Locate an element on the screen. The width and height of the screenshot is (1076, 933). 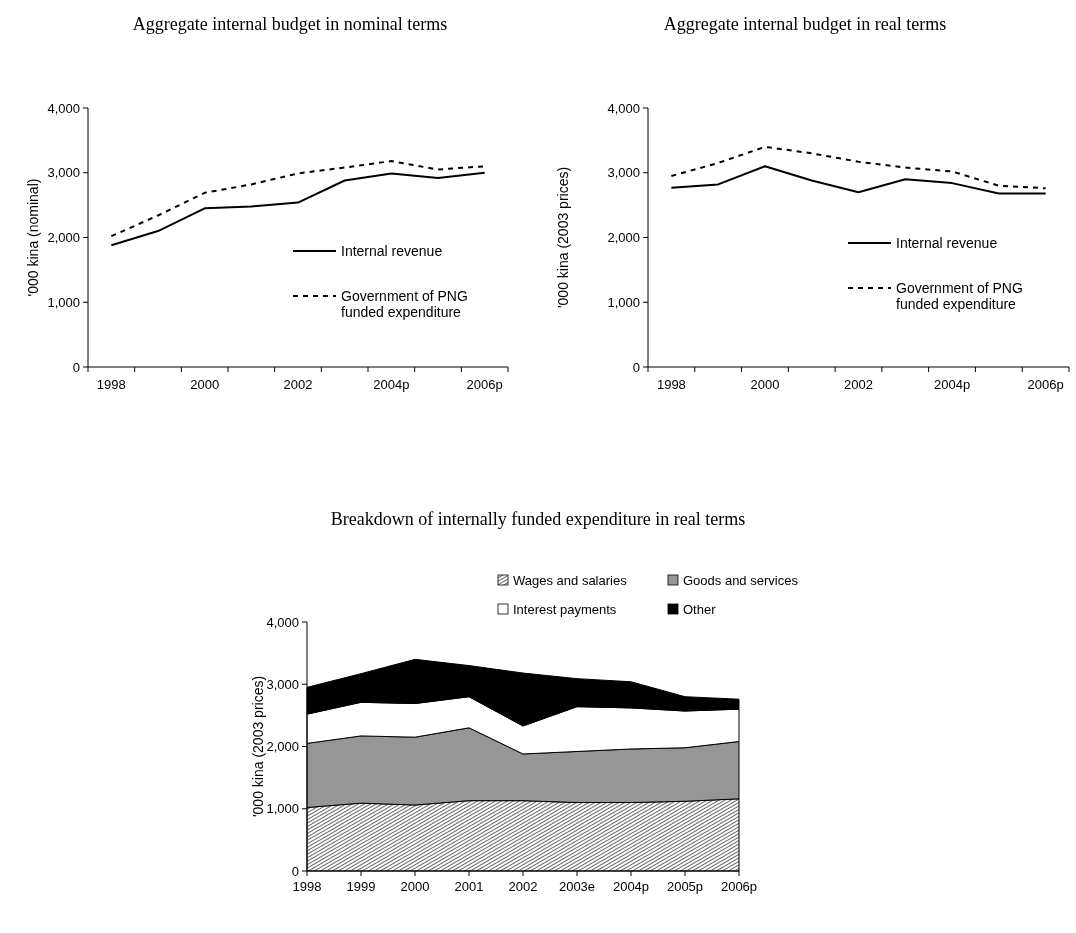
legend-label: Interest payments is located at coordinates (565, 609).